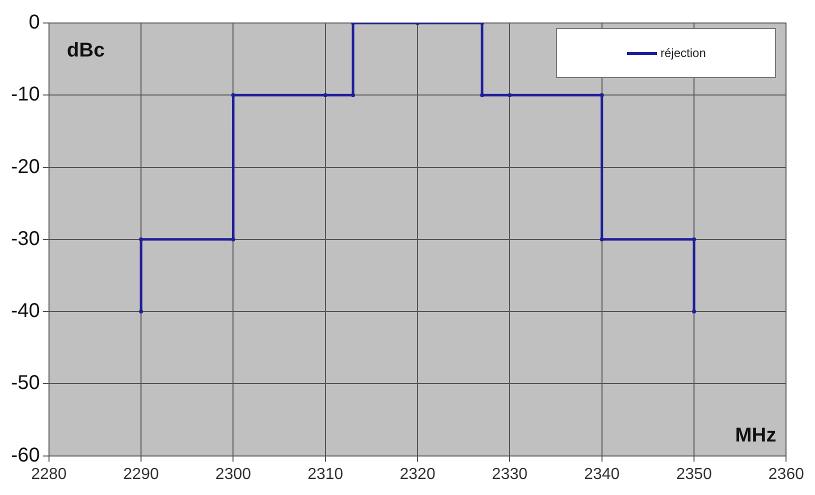  Describe the element at coordinates (786, 474) in the screenshot. I see `x-tick-label: 2360` at that location.